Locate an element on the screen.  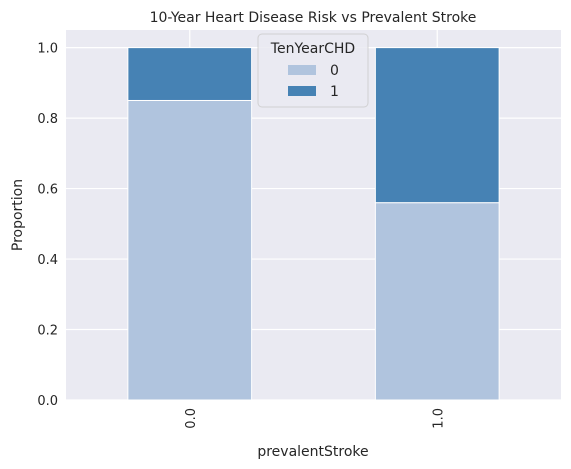
legend-label-1: 1 is located at coordinates (334, 92).